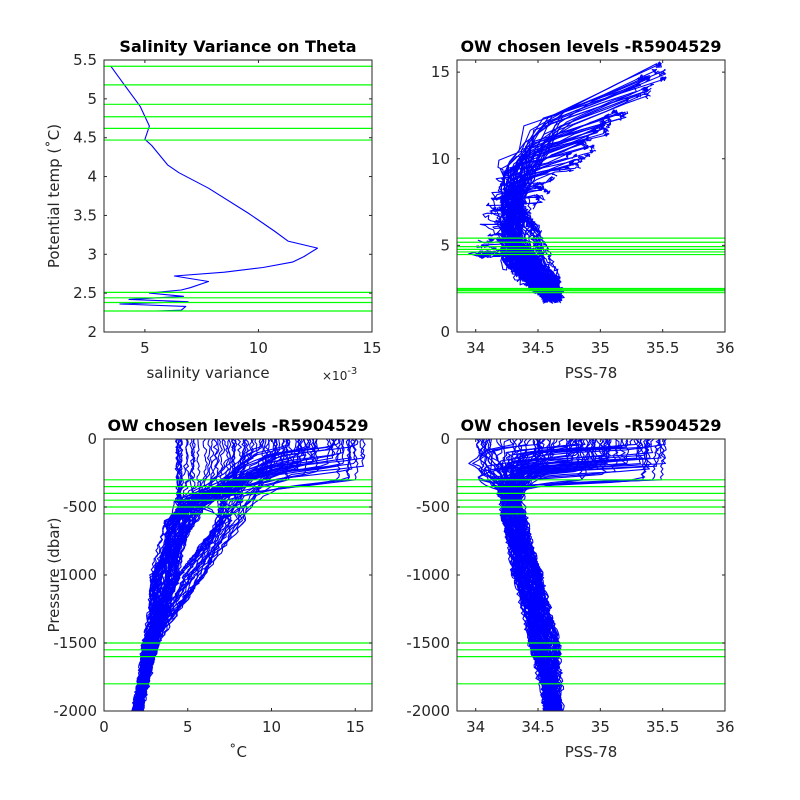  What do you see at coordinates (207, 373) in the screenshot?
I see `x-axis-label: salinity variance` at bounding box center [207, 373].